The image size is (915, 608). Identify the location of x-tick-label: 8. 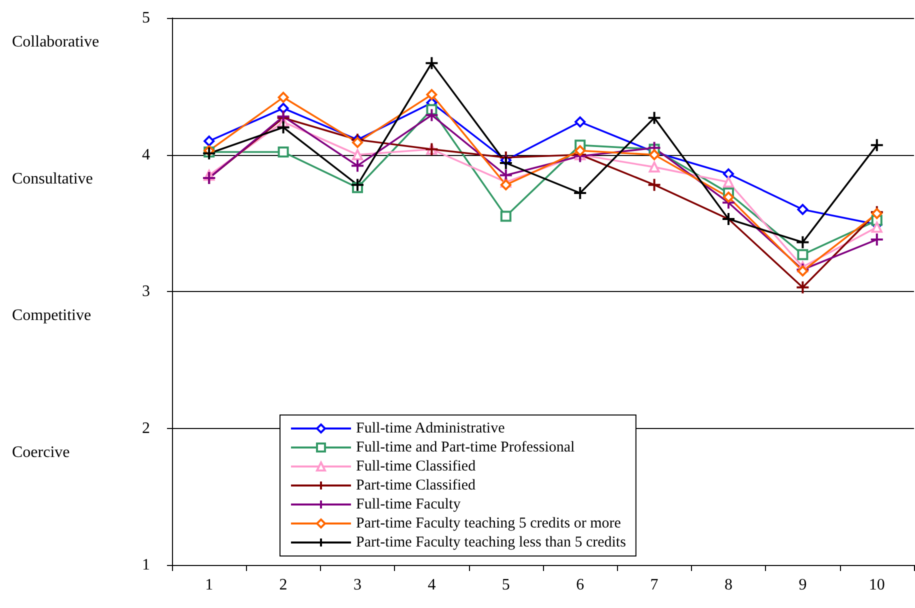
(728, 585).